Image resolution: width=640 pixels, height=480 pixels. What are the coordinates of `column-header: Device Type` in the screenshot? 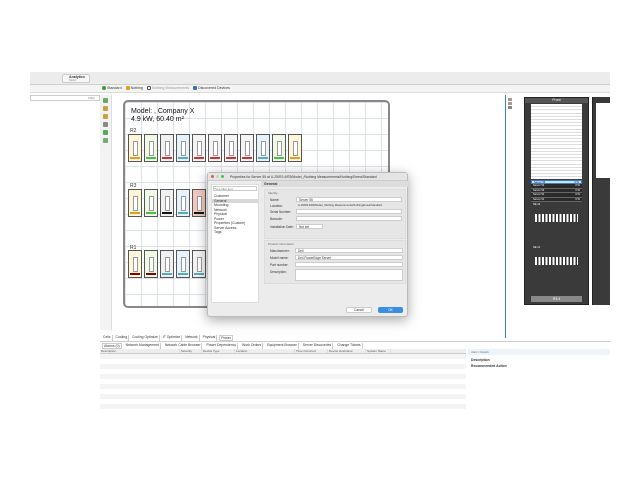 It's located at (218, 351).